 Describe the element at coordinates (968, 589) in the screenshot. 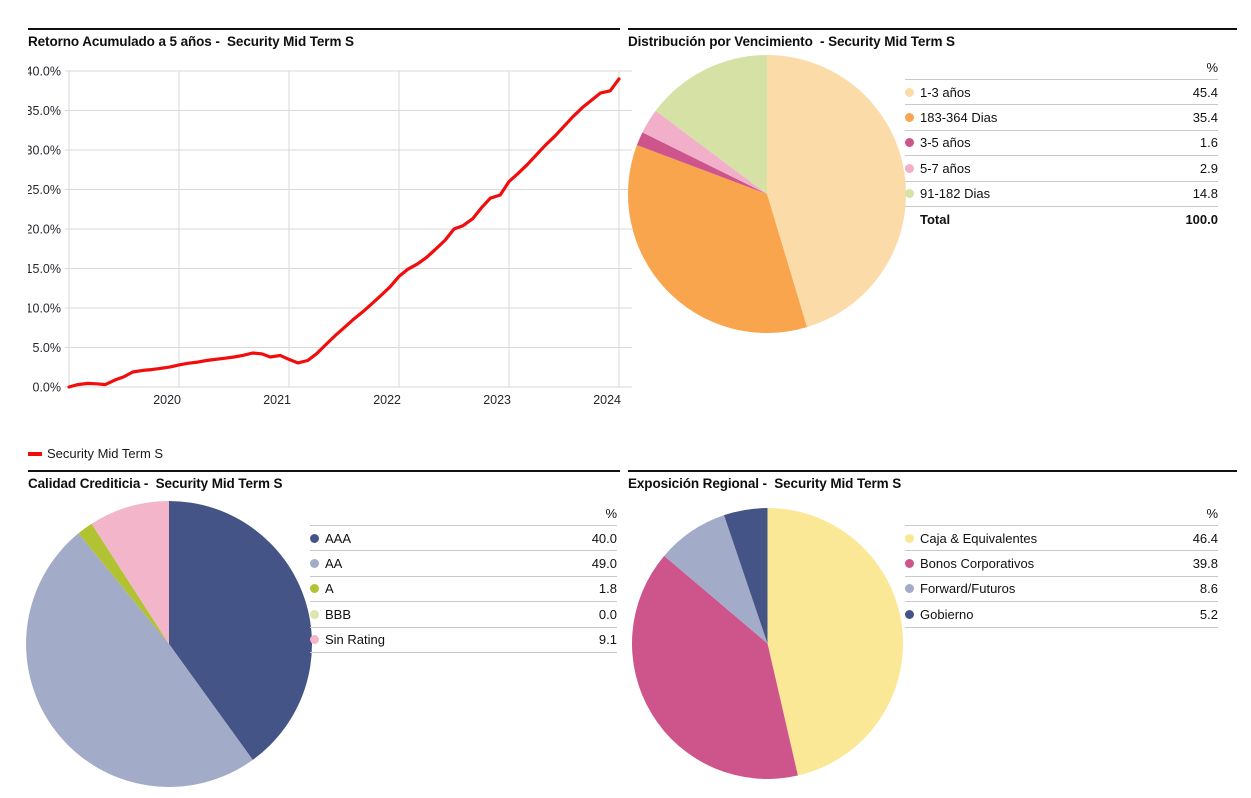

I see `legend-label: Forward/Futuros` at that location.